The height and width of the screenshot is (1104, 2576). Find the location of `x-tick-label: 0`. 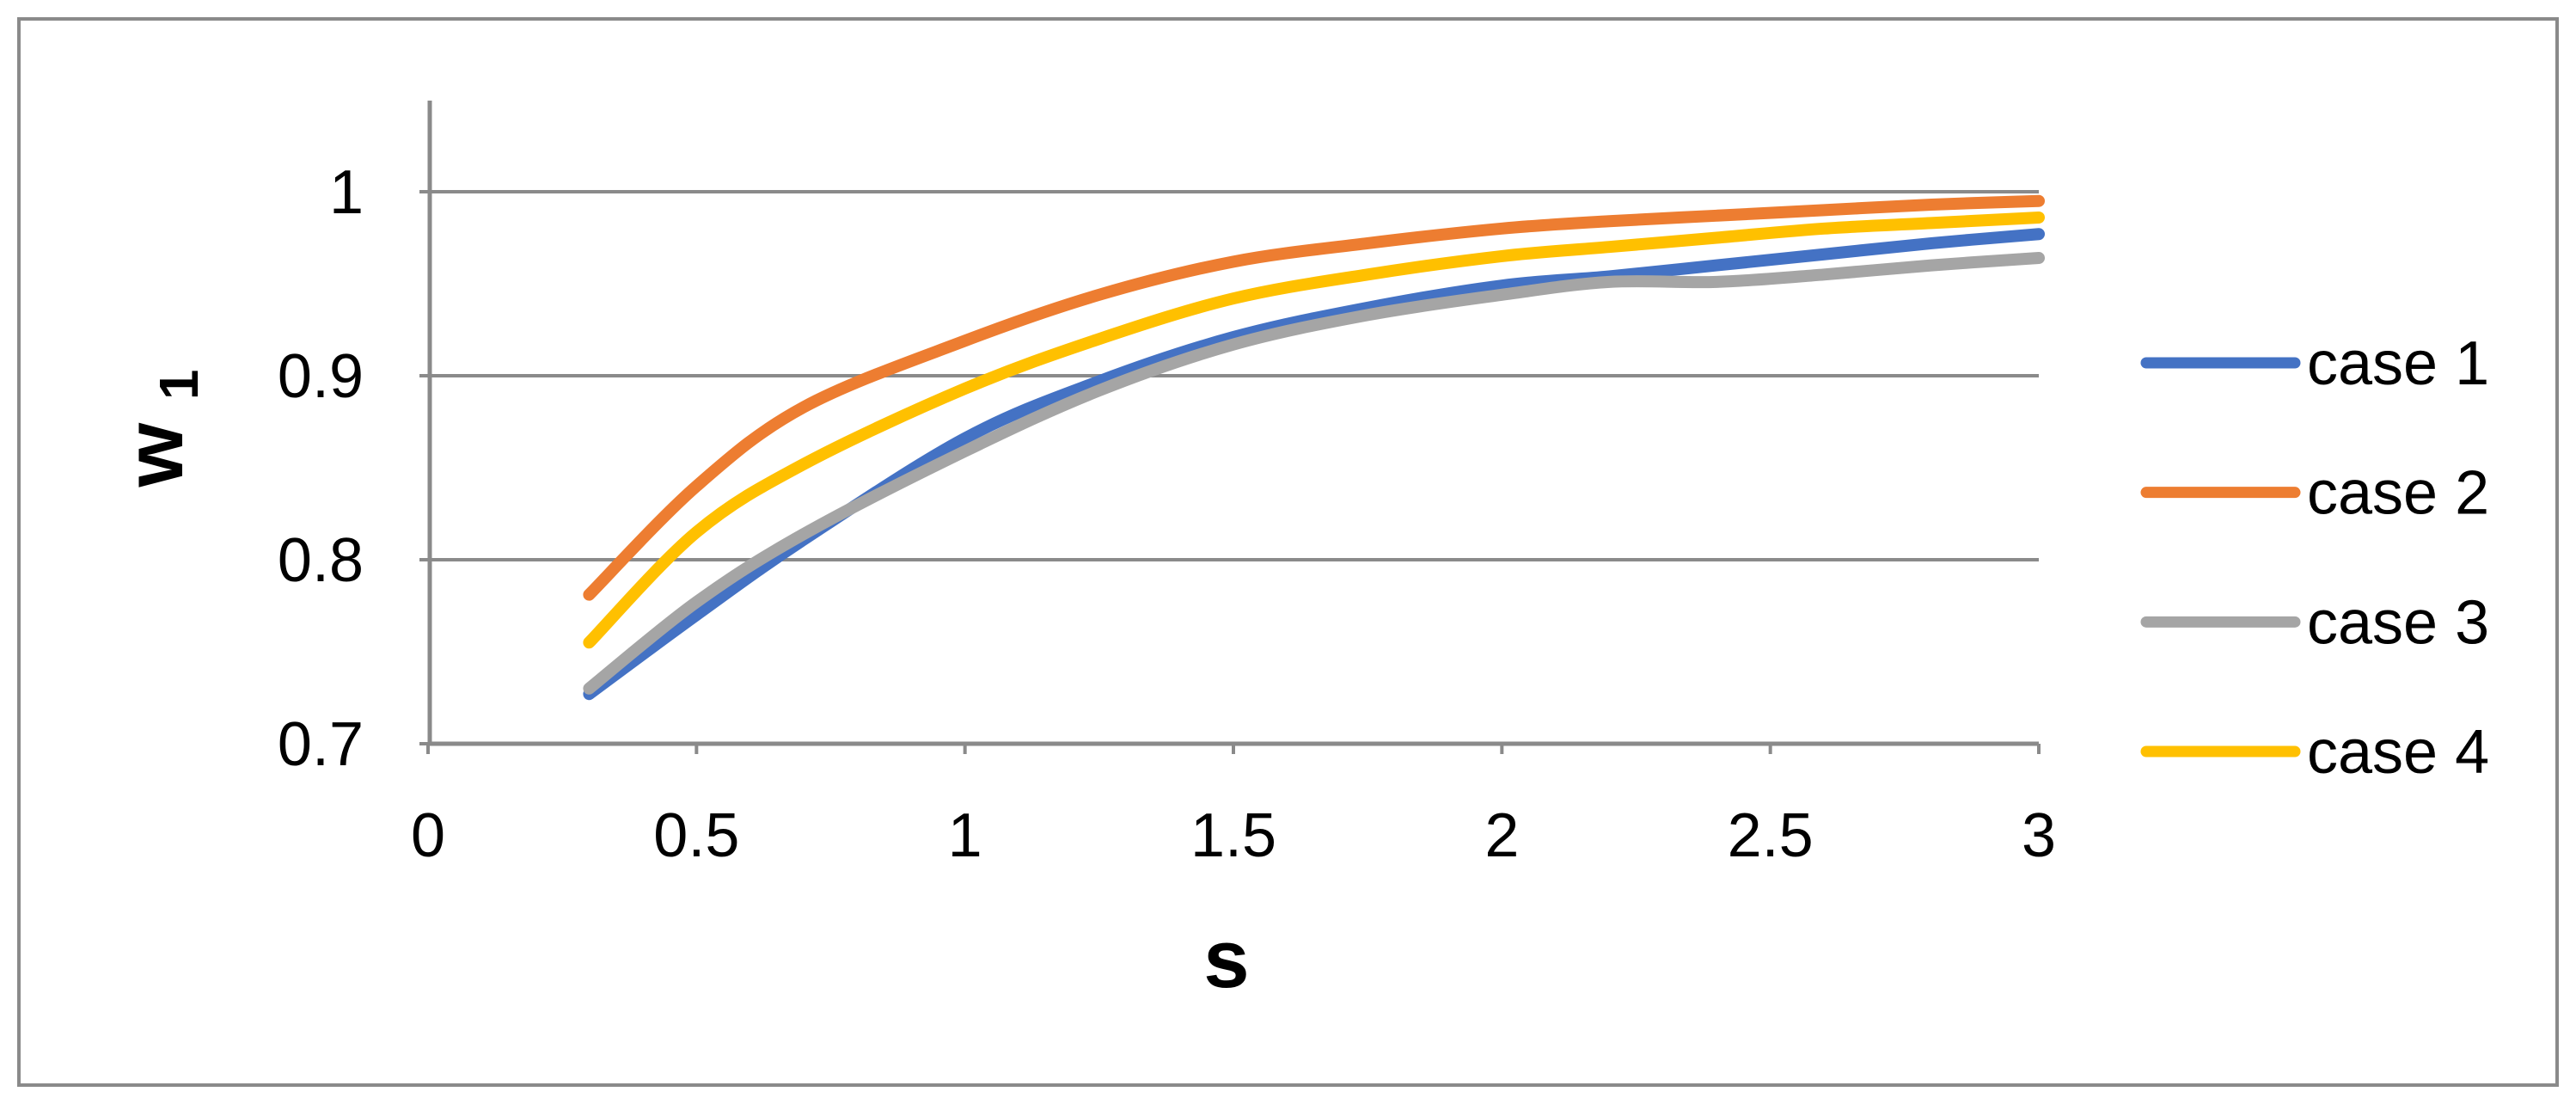

x-tick-label: 0 is located at coordinates (428, 836).